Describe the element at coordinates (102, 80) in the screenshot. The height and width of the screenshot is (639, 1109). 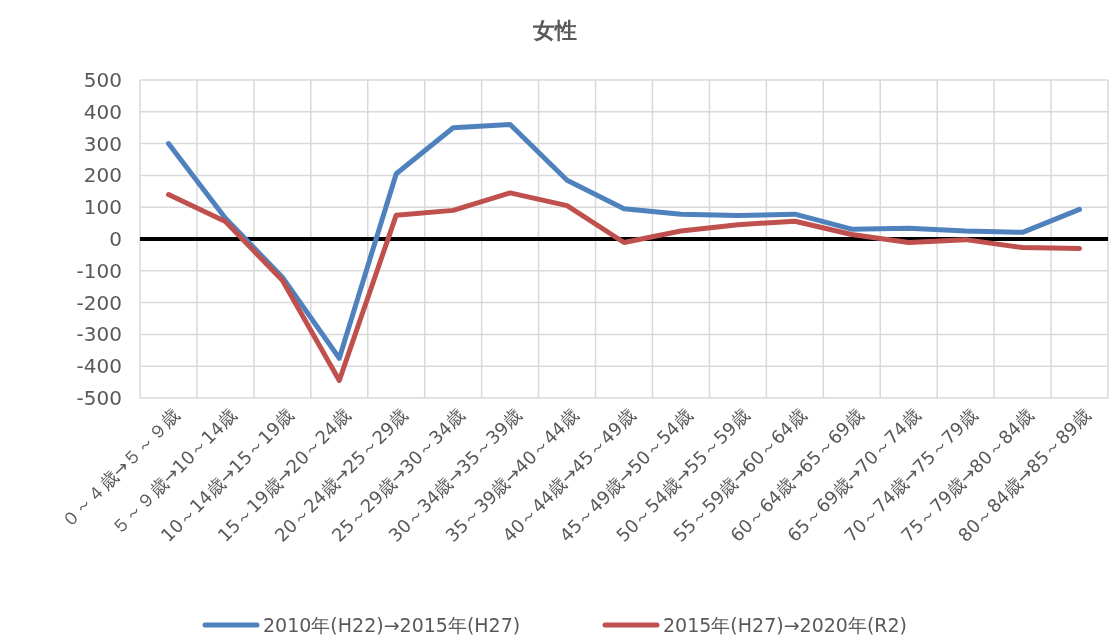
I see `y-tick-label: 500` at that location.